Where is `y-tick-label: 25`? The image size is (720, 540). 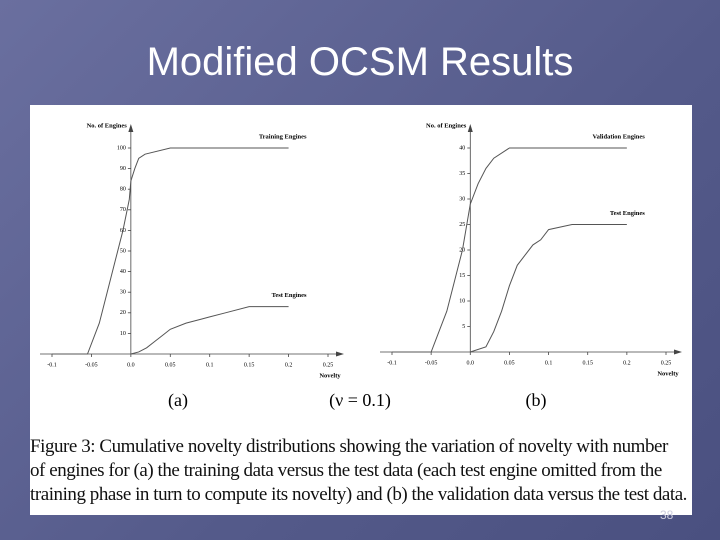 y-tick-label: 25 is located at coordinates (462, 225).